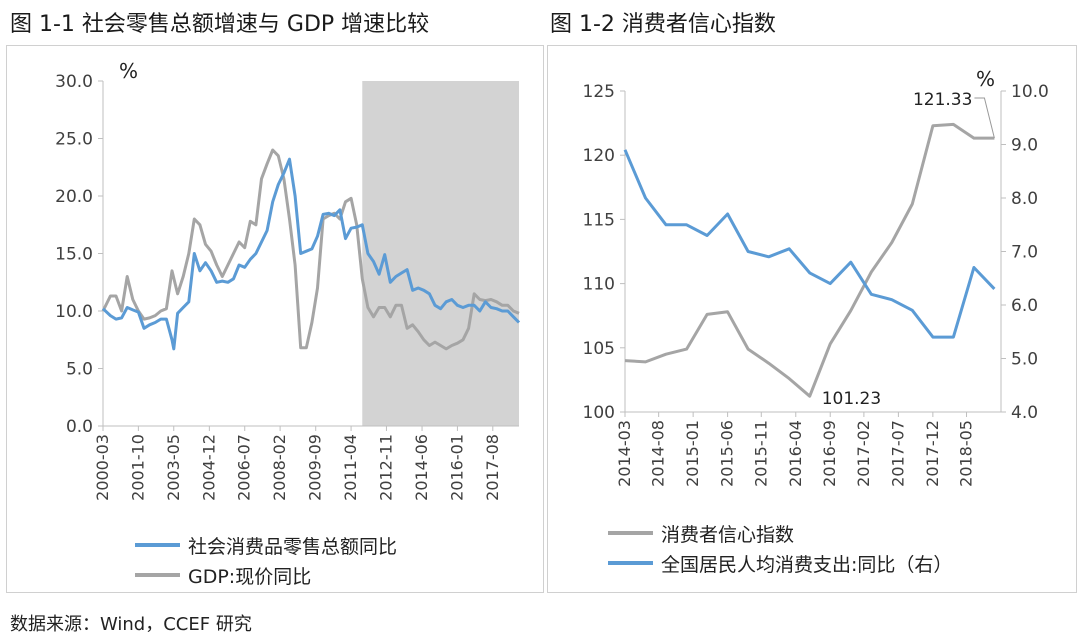 Image resolution: width=1080 pixels, height=639 pixels. Describe the element at coordinates (630, 563) in the screenshot. I see `legend-swatch-spending` at that location.